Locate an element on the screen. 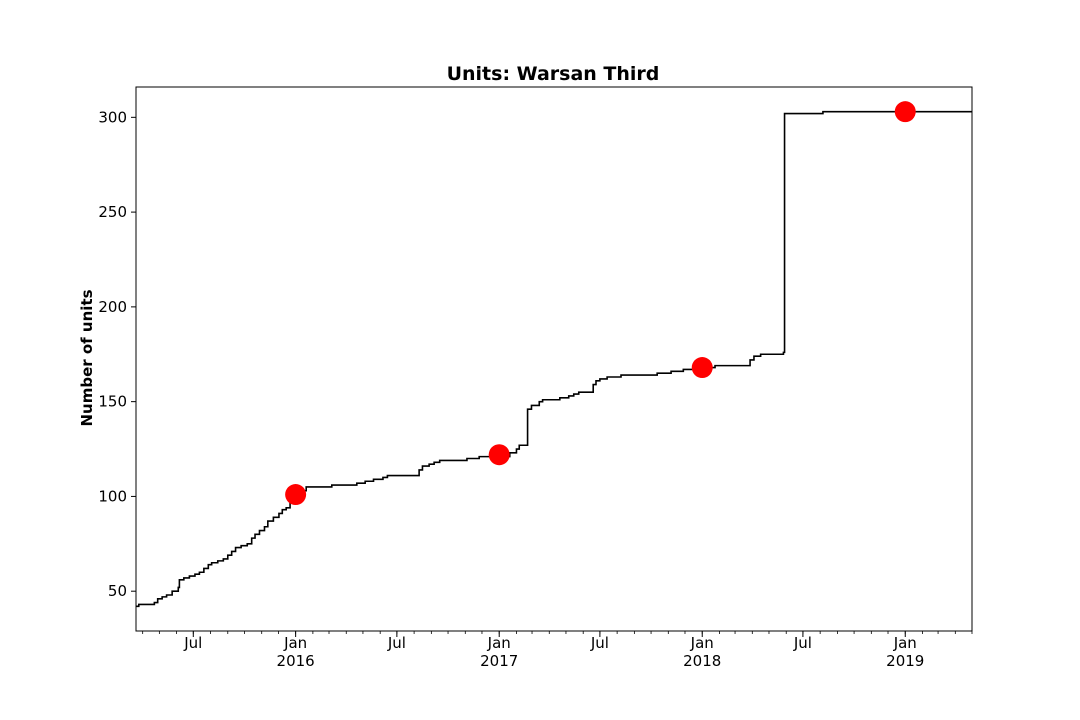  x-tick-year-label: 2017 is located at coordinates (499, 661).